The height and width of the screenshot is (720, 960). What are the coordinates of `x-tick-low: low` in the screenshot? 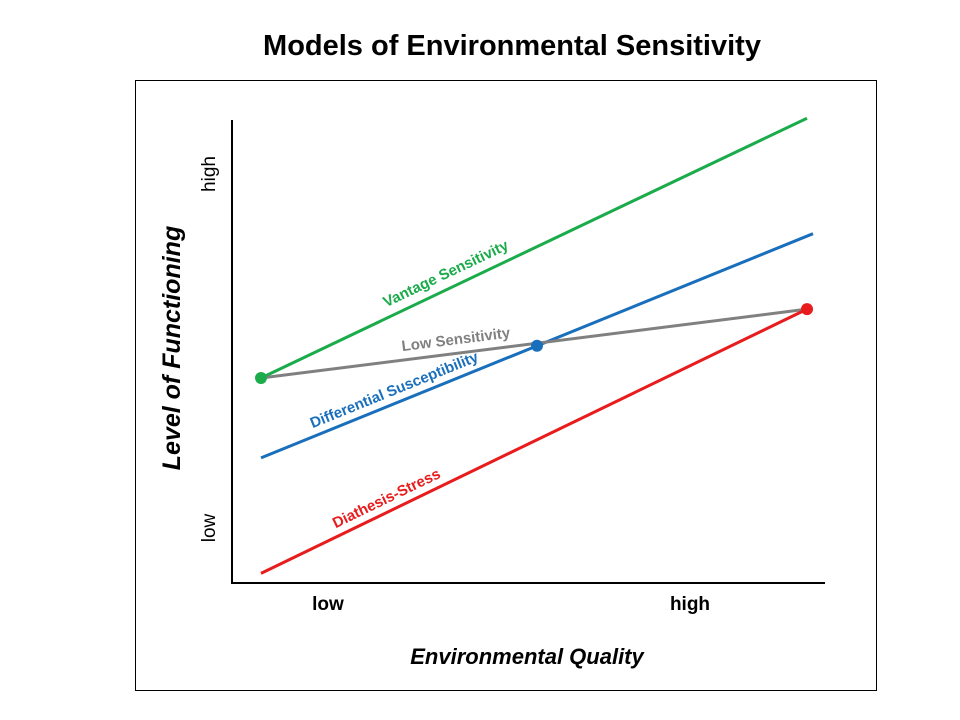 It's located at (328, 604).